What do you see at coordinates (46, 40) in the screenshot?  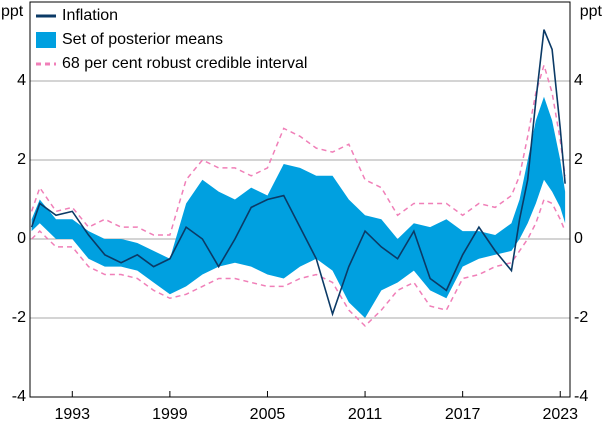 I see `legend-swatch` at bounding box center [46, 40].